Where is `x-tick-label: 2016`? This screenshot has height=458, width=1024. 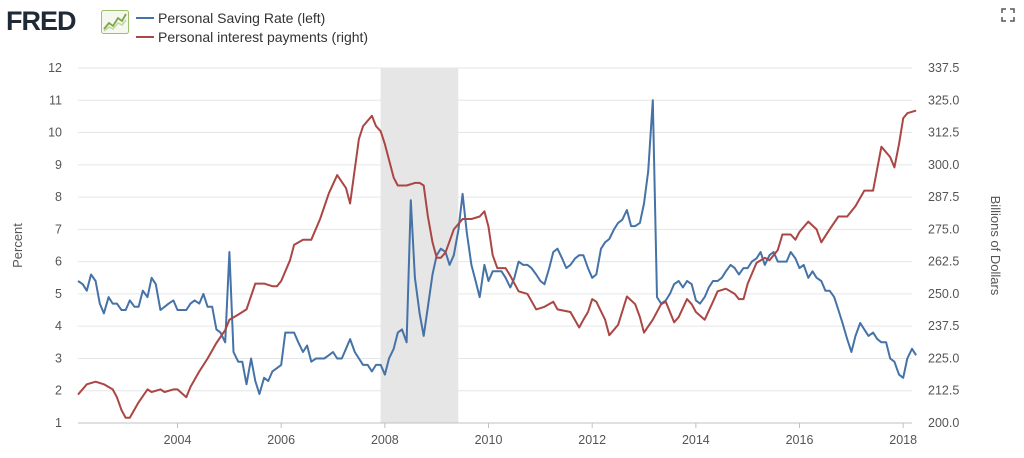
x-tick-label: 2016 is located at coordinates (800, 440).